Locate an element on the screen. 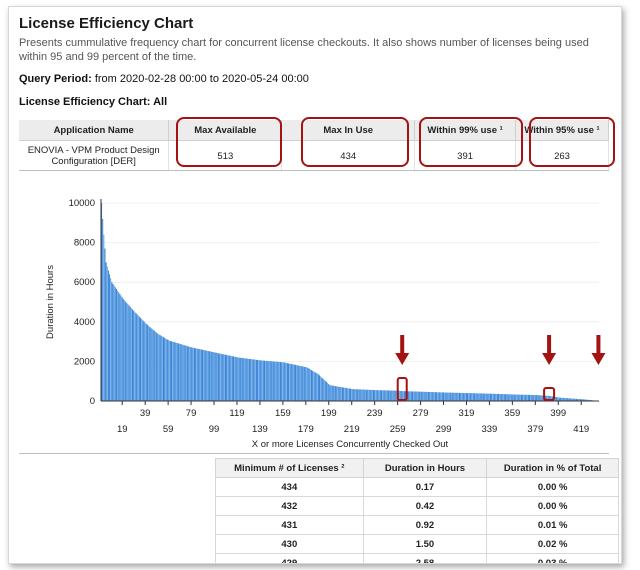 This screenshot has height=570, width=640. cell-min-licenses: 434 is located at coordinates (289, 487).